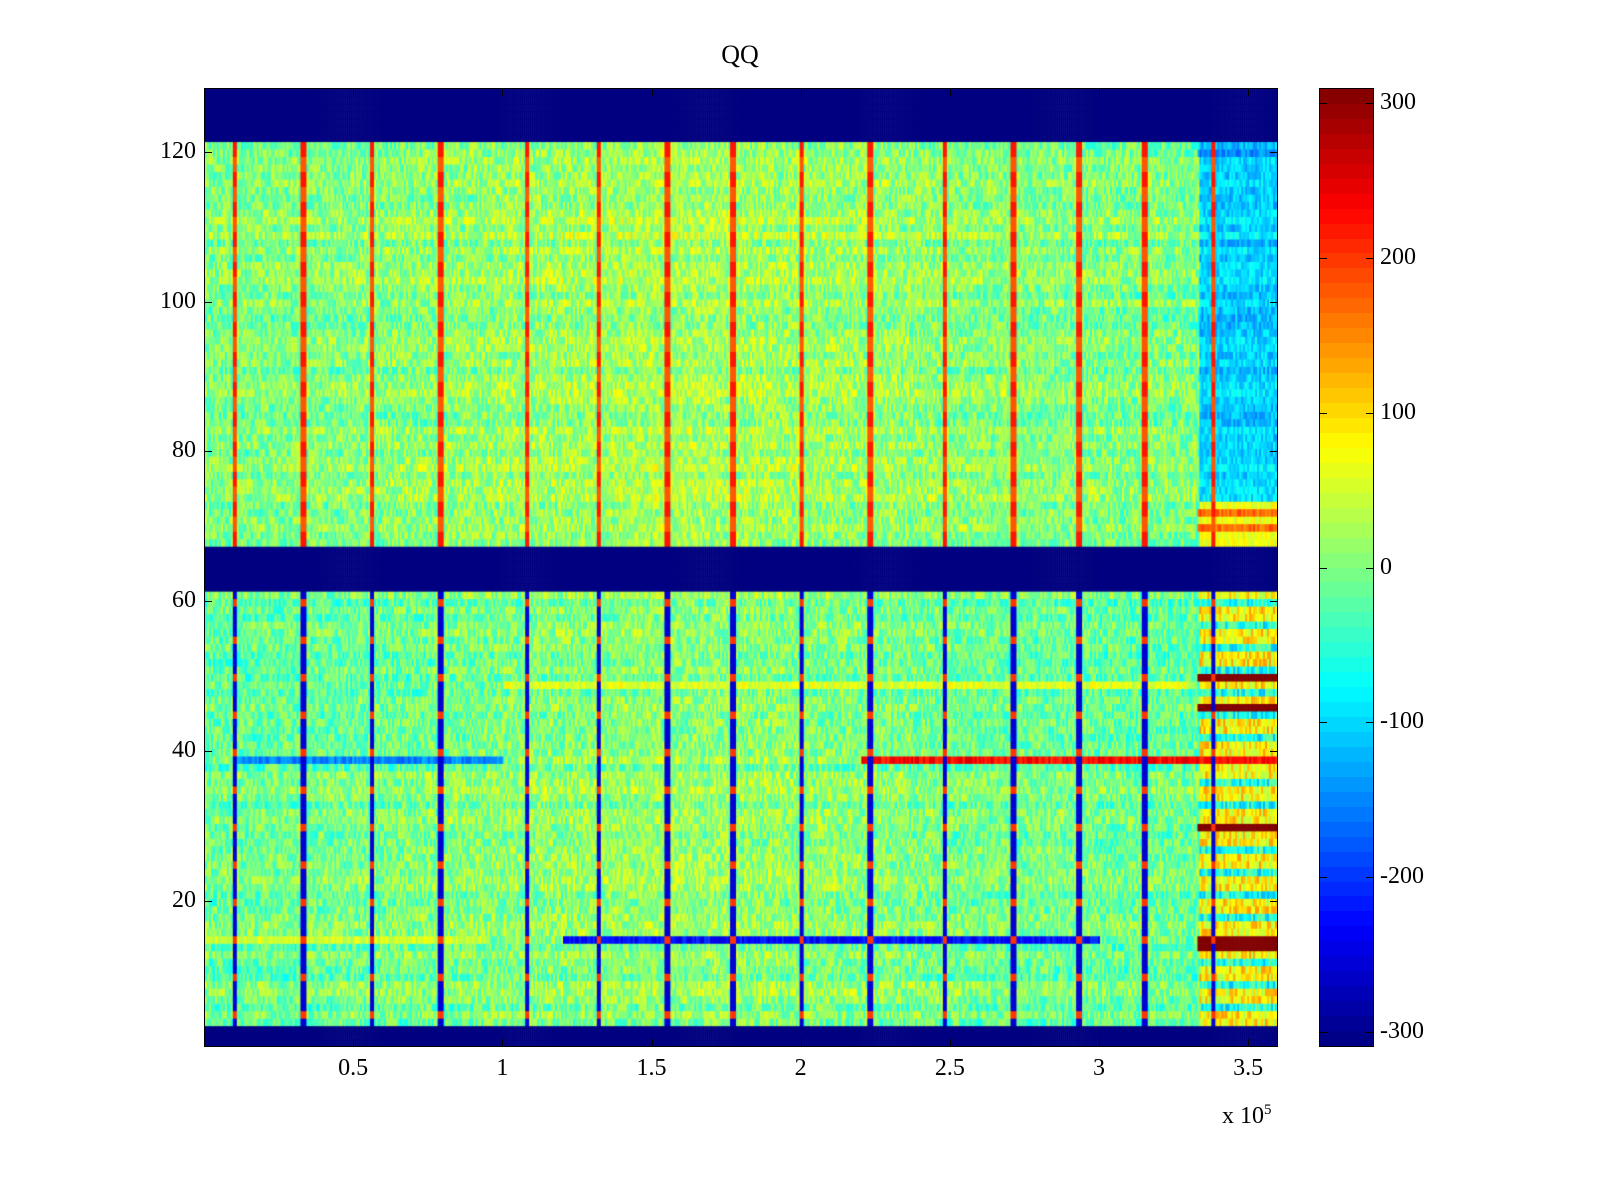 This screenshot has width=1600, height=1200. I want to click on y-tick-label: 60, so click(184, 600).